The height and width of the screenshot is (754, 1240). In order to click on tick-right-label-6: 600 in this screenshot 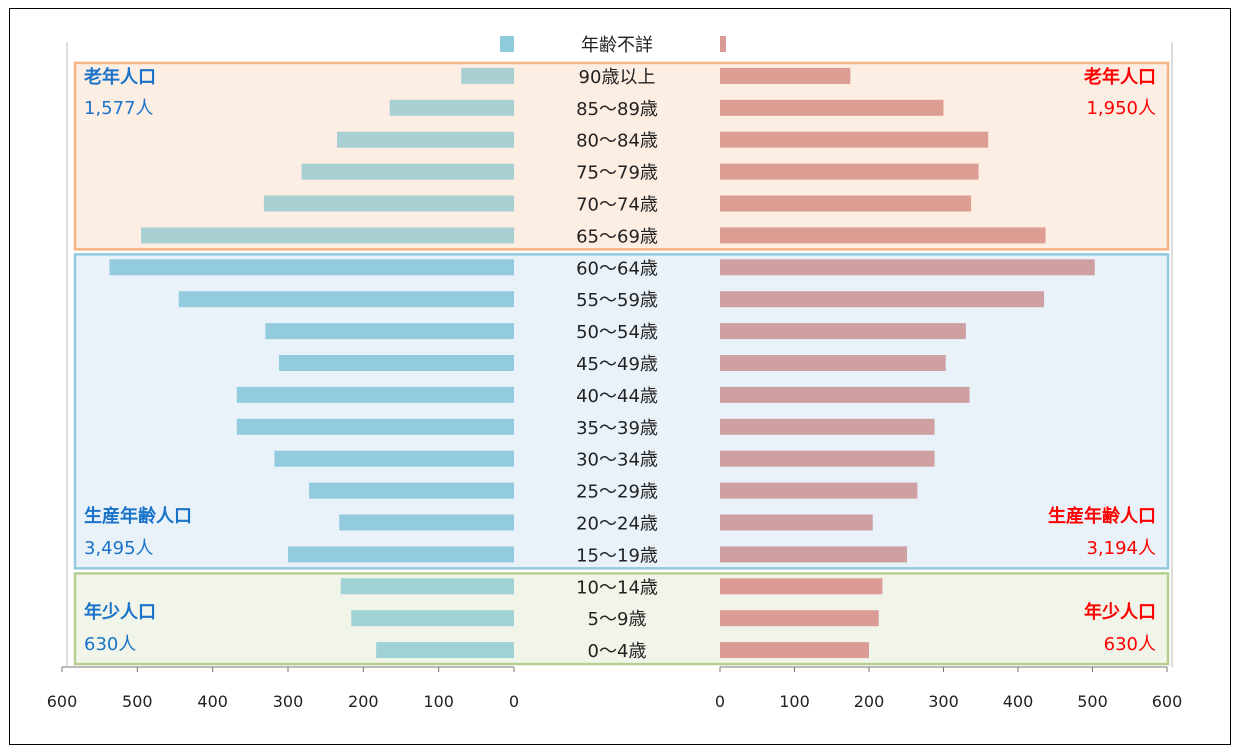, I will do `click(1167, 701)`.